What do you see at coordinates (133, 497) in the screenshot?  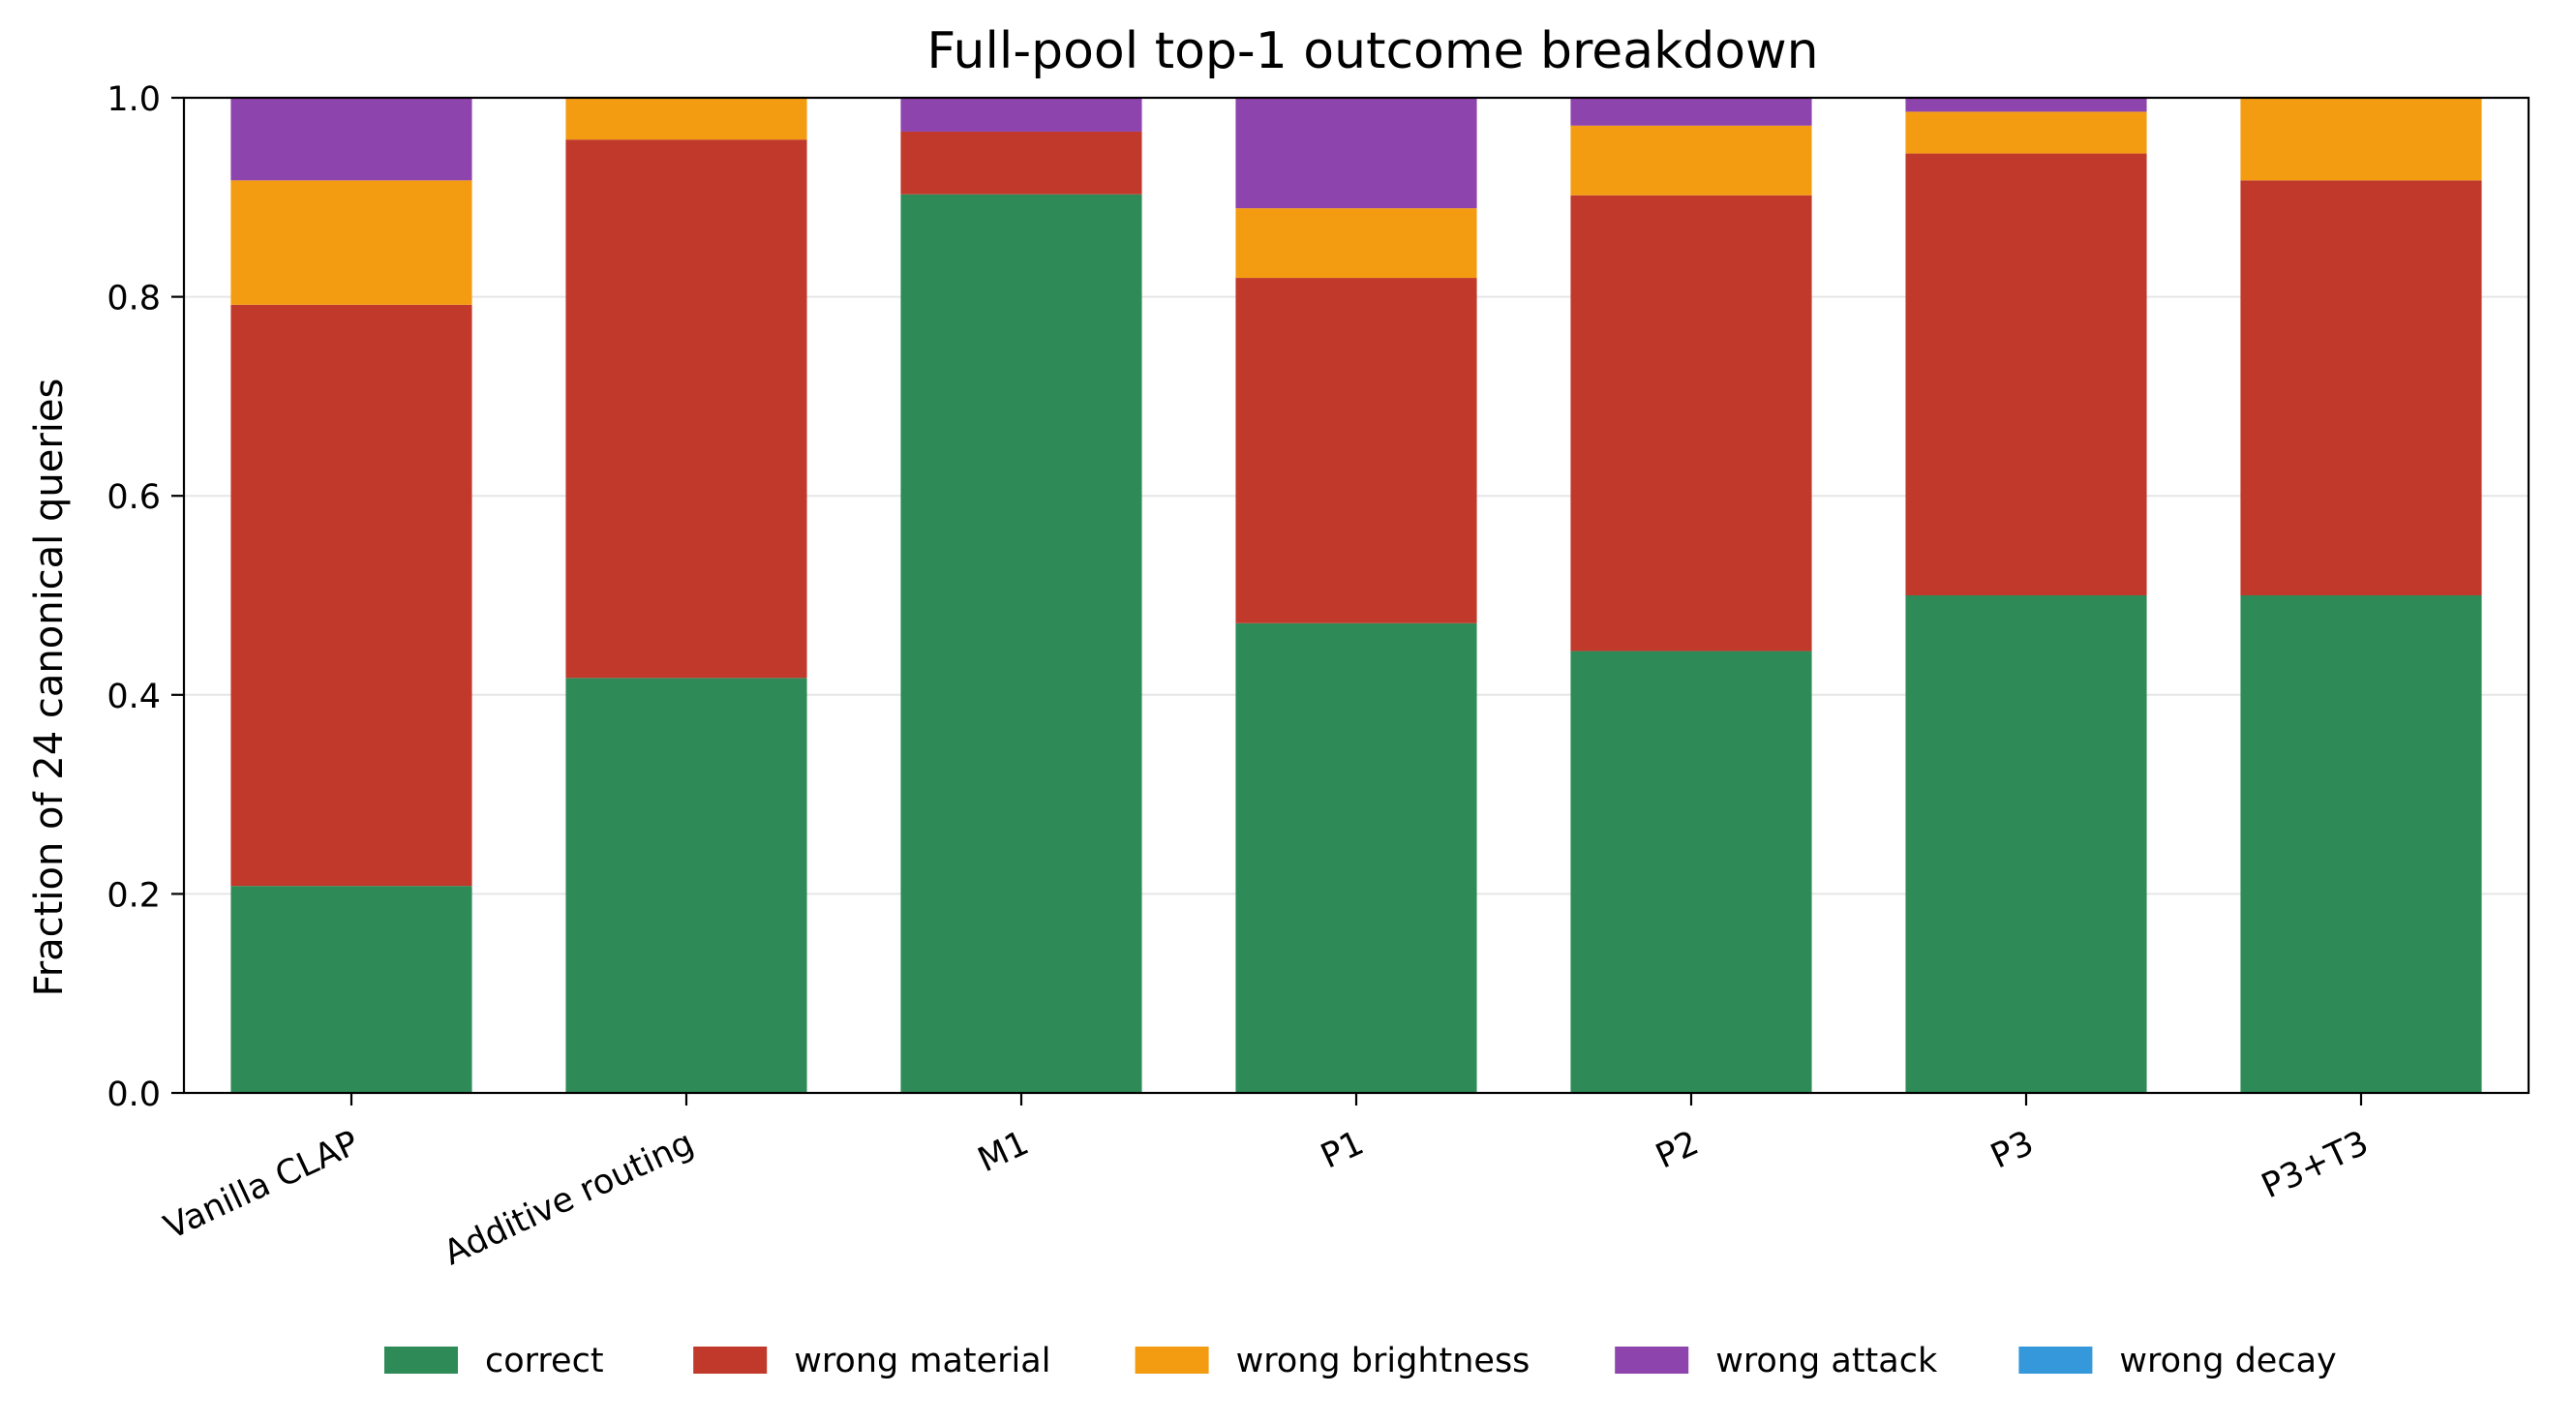 I see `y-tick-label: 0.6` at bounding box center [133, 497].